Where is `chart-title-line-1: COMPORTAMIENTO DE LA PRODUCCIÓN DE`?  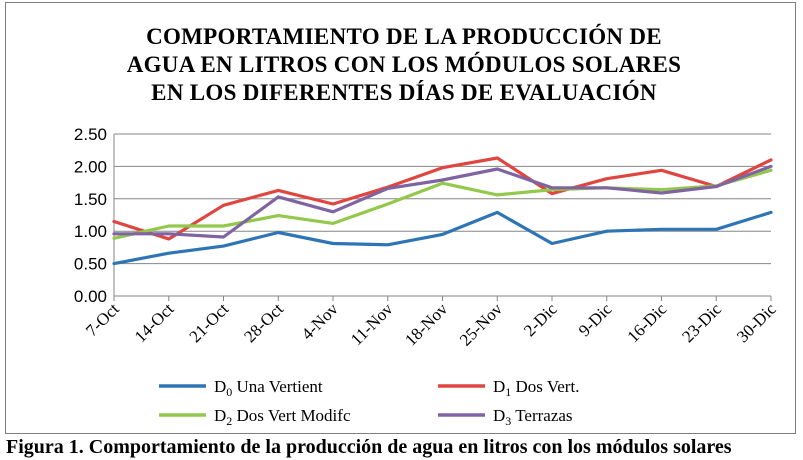
chart-title-line-1: COMPORTAMIENTO DE LA PRODUCCIÓN DE is located at coordinates (404, 36).